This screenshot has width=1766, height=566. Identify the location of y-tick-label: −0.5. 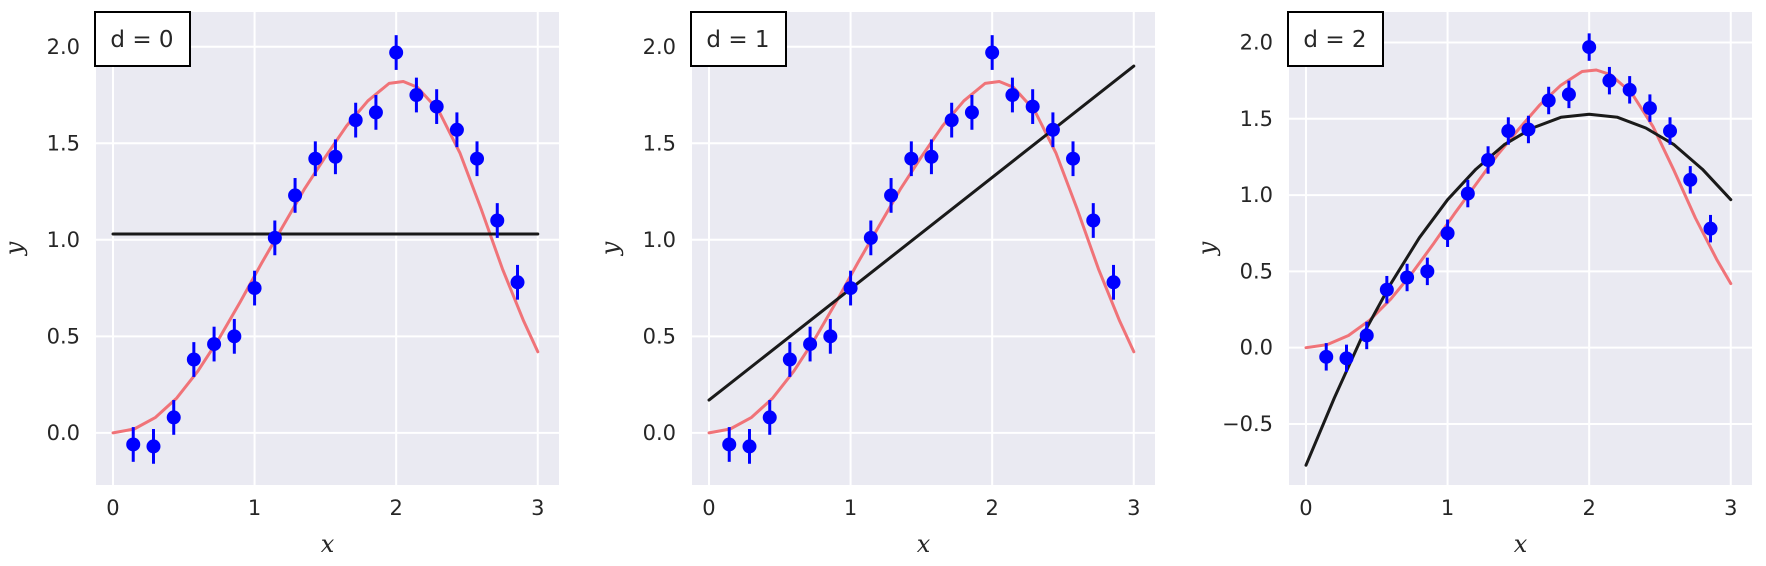
(1247, 424).